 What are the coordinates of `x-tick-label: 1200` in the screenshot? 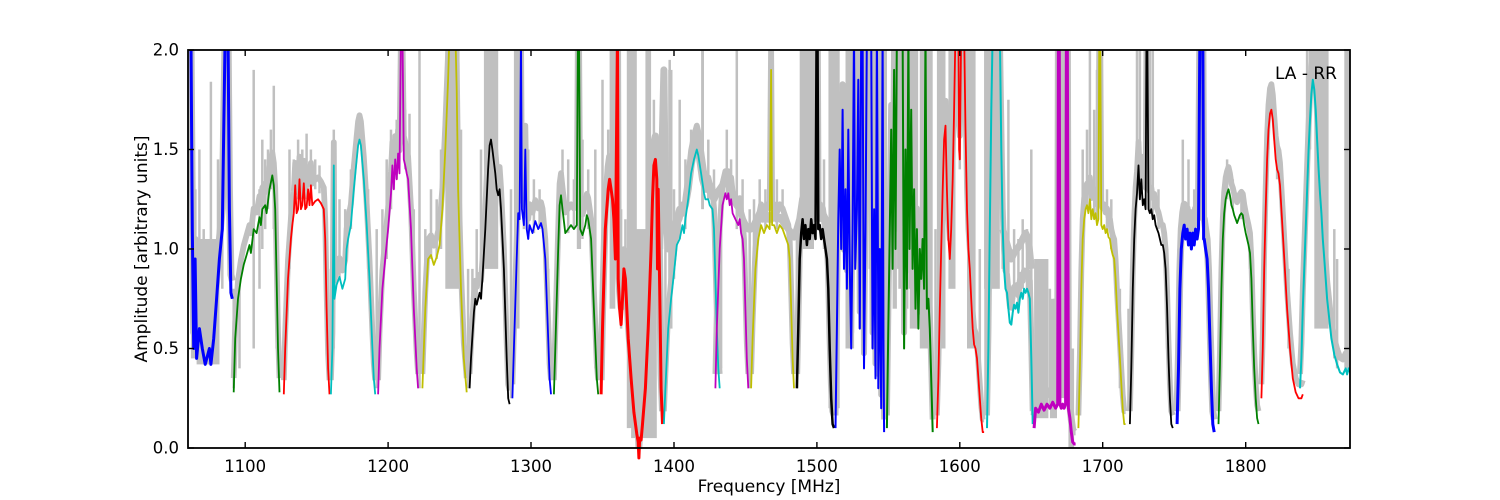 It's located at (388, 466).